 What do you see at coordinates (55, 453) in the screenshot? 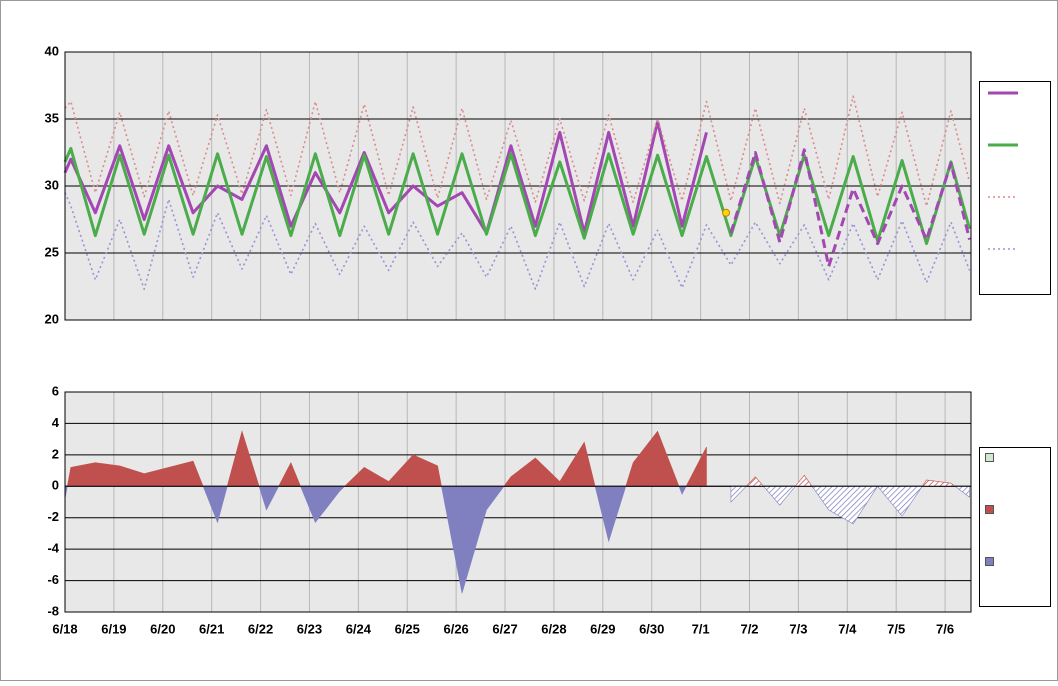
I see `y-tick-label: 2` at bounding box center [55, 453].